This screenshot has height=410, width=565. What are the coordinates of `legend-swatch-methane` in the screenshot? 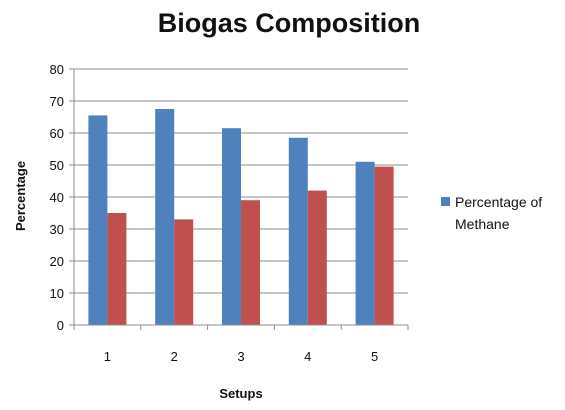 It's located at (445, 201).